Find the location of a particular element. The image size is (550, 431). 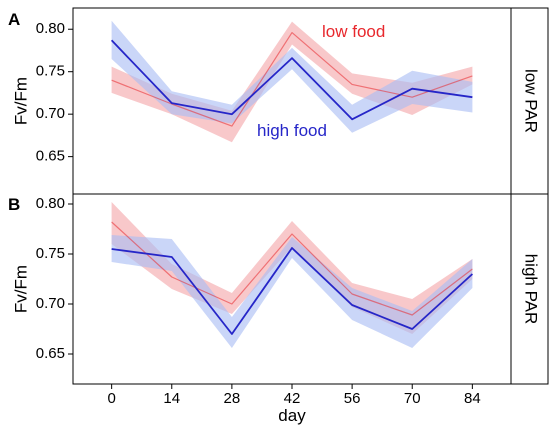

legend-low-food: low food is located at coordinates (353, 31).